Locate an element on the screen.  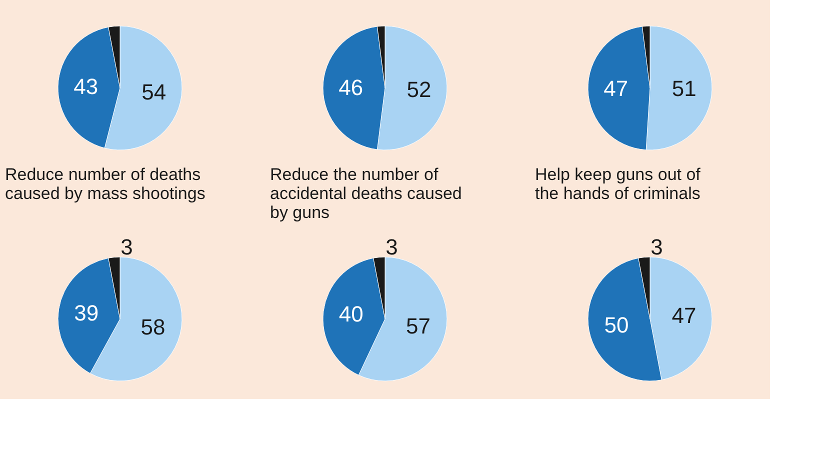
text: Help keep guns out of the hands of criminals is located at coordinates (618, 184).